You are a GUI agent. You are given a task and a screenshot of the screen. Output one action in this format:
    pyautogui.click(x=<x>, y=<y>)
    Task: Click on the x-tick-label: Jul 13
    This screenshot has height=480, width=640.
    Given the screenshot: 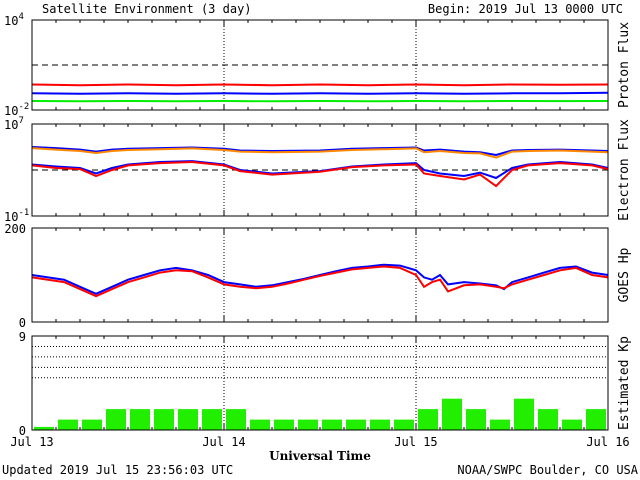 What is the action you would take?
    pyautogui.click(x=31, y=442)
    